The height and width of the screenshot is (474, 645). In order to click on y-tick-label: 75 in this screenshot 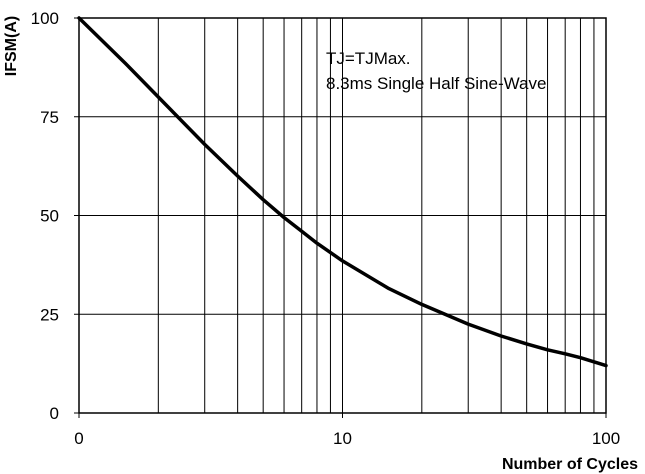, I will do `click(49, 117)`.